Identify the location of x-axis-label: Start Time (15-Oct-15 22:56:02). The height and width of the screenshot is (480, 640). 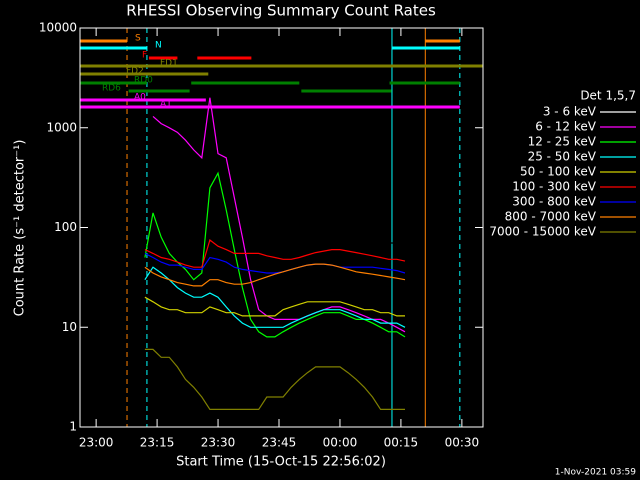
(281, 462).